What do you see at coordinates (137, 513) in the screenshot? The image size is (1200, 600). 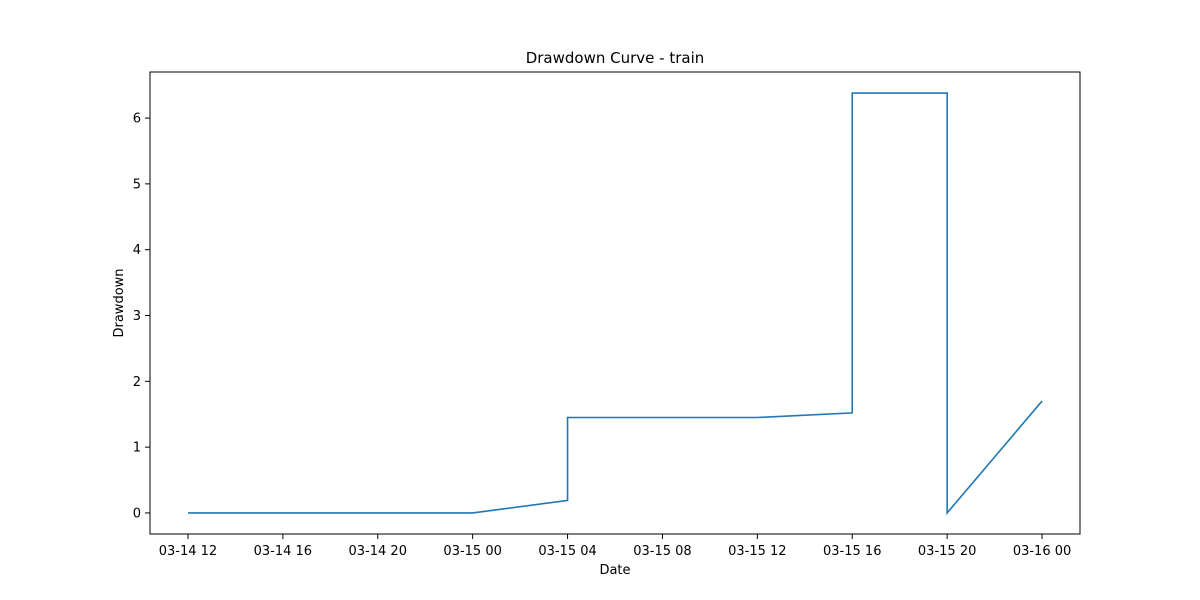 I see `y-tick-label: 0` at bounding box center [137, 513].